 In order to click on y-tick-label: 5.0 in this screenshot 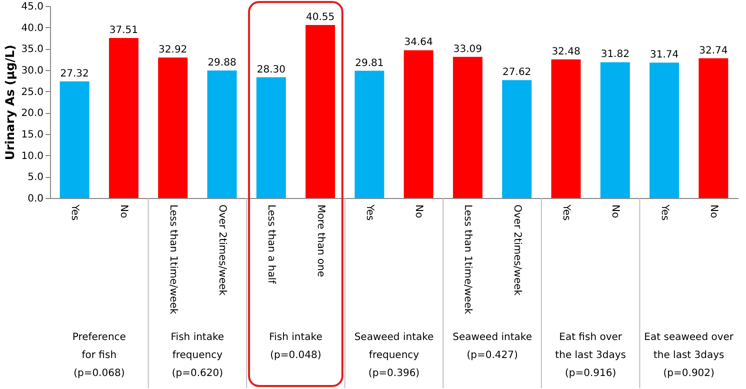, I will do `click(36, 178)`.